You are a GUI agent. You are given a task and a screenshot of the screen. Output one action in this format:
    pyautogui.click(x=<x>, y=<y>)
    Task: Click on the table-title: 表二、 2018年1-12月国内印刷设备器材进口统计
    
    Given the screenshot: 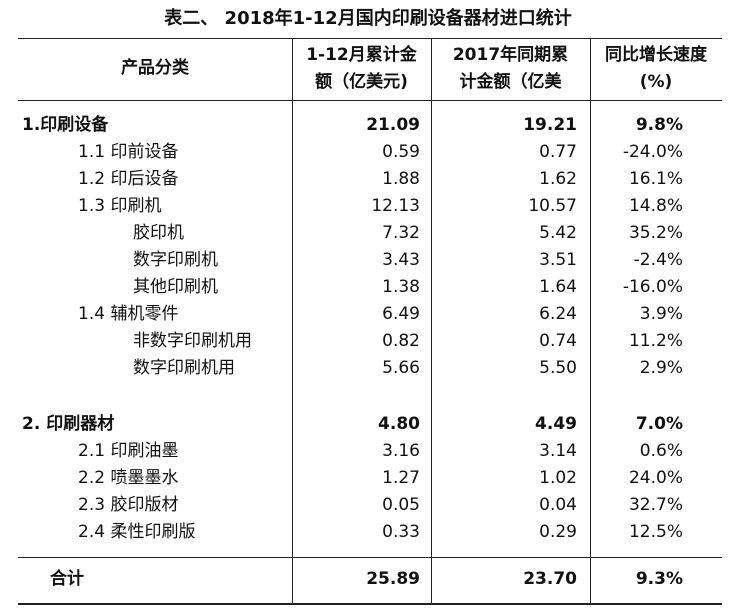 What is the action you would take?
    pyautogui.click(x=368, y=18)
    